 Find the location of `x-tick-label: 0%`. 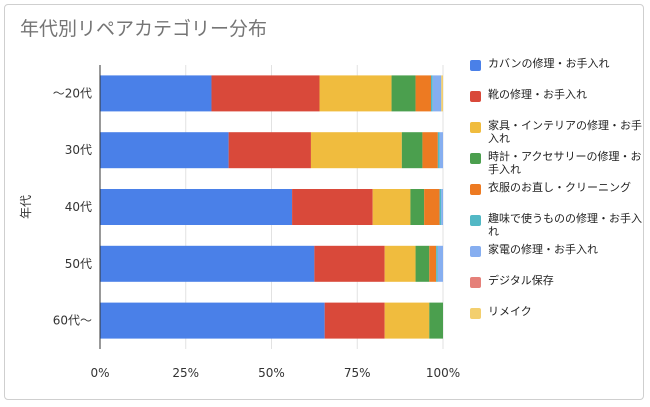

x-tick-label: 0% is located at coordinates (99, 373).